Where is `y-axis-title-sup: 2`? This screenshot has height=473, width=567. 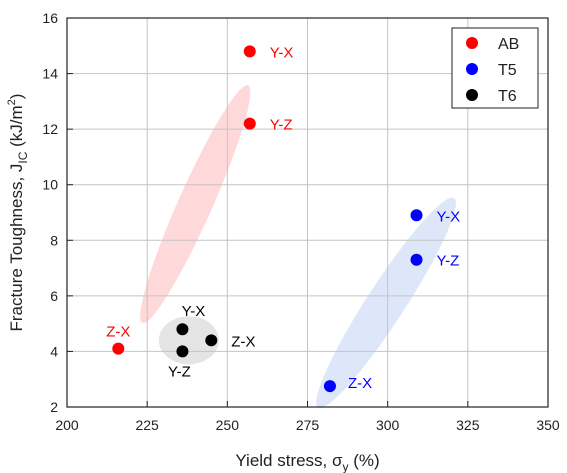
y-axis-title-sup: 2 is located at coordinates (12, 102).